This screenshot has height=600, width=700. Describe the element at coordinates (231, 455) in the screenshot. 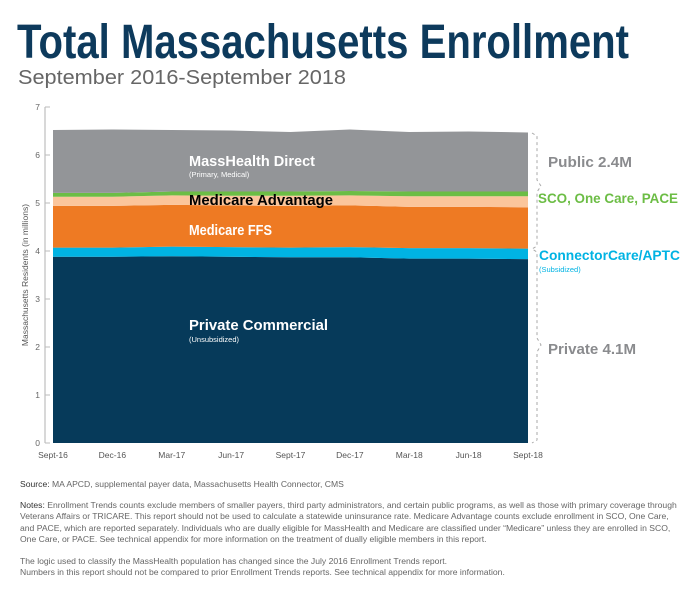

I see `x-tick-label: Jun-17` at that location.